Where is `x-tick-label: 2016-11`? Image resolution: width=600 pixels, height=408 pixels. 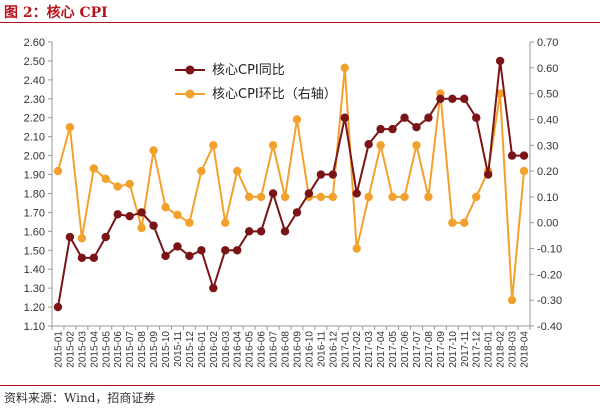 x-tick-label: 2016-11 is located at coordinates (321, 349).